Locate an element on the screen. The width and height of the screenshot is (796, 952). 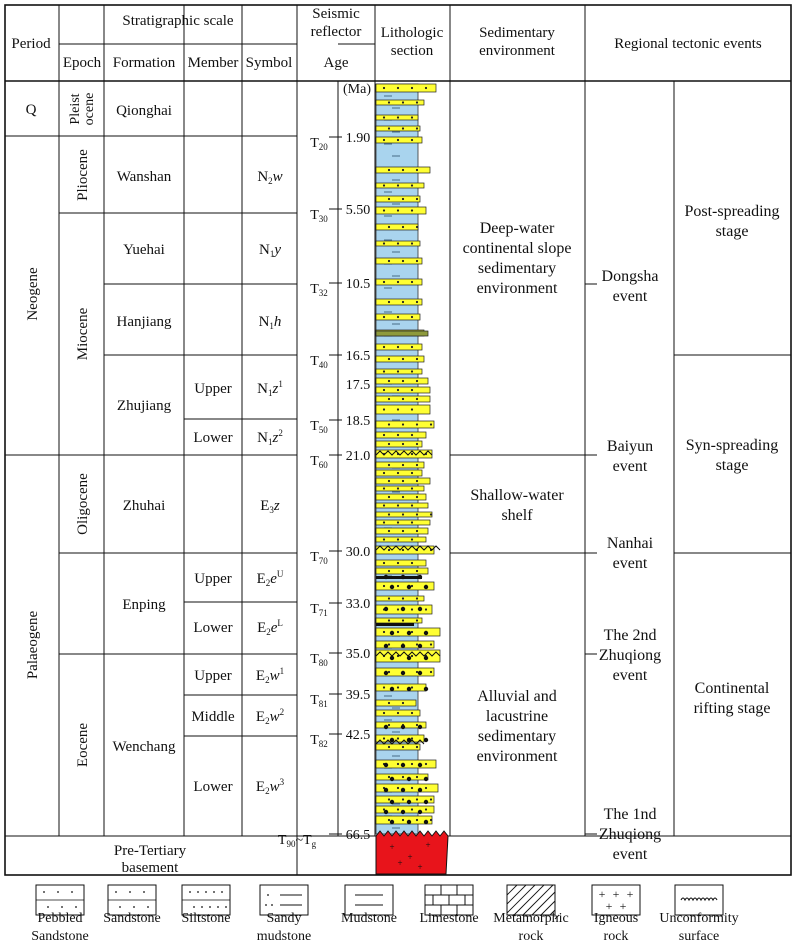
epoch-pleistocene-2: ocene is located at coordinates (89, 109).